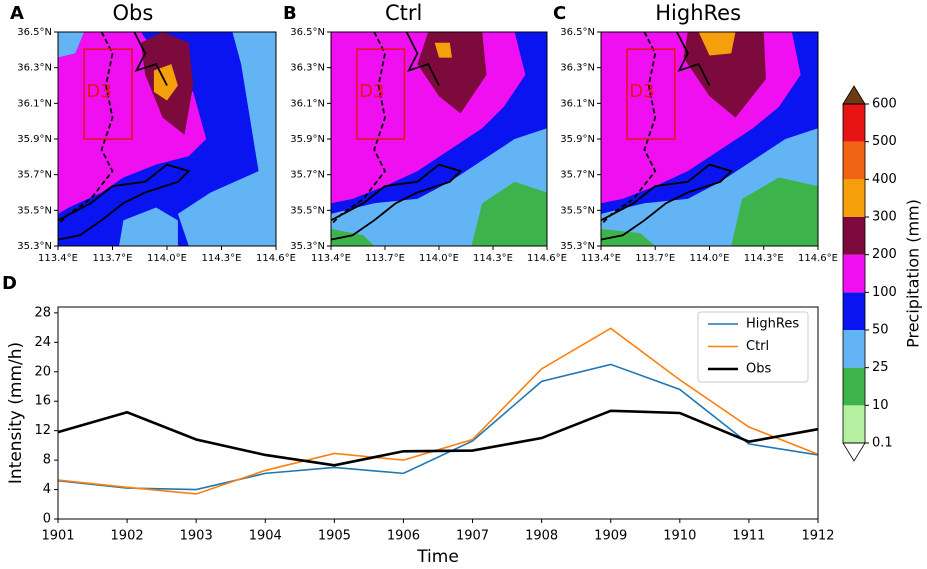  I want to click on y-tick-label: 8, so click(47, 460).